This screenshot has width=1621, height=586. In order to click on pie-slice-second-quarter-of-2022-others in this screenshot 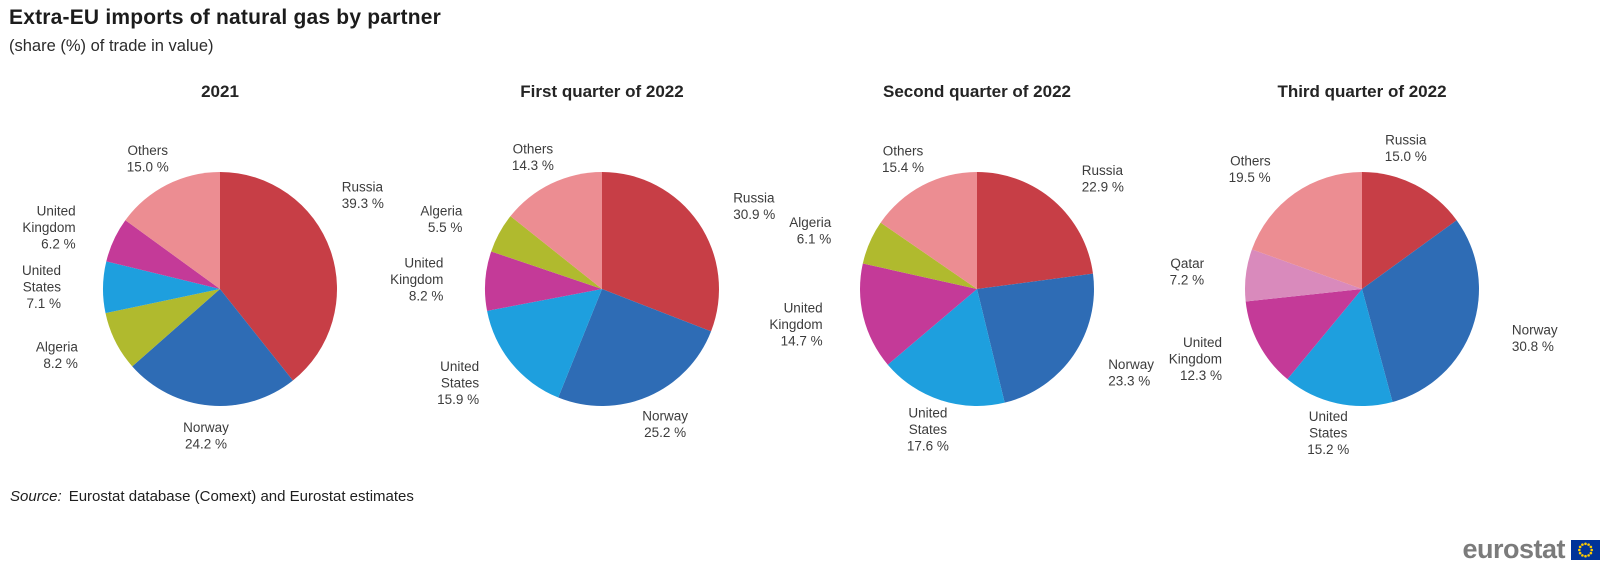, I will do `click(928, 230)`.